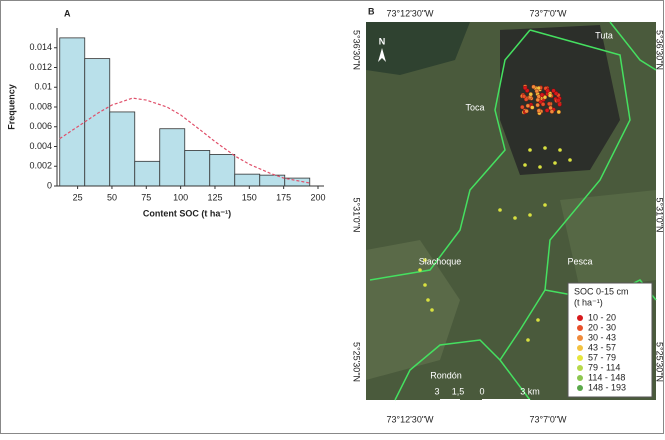  I want to click on map-label: (t ha⁻¹), so click(588, 302).